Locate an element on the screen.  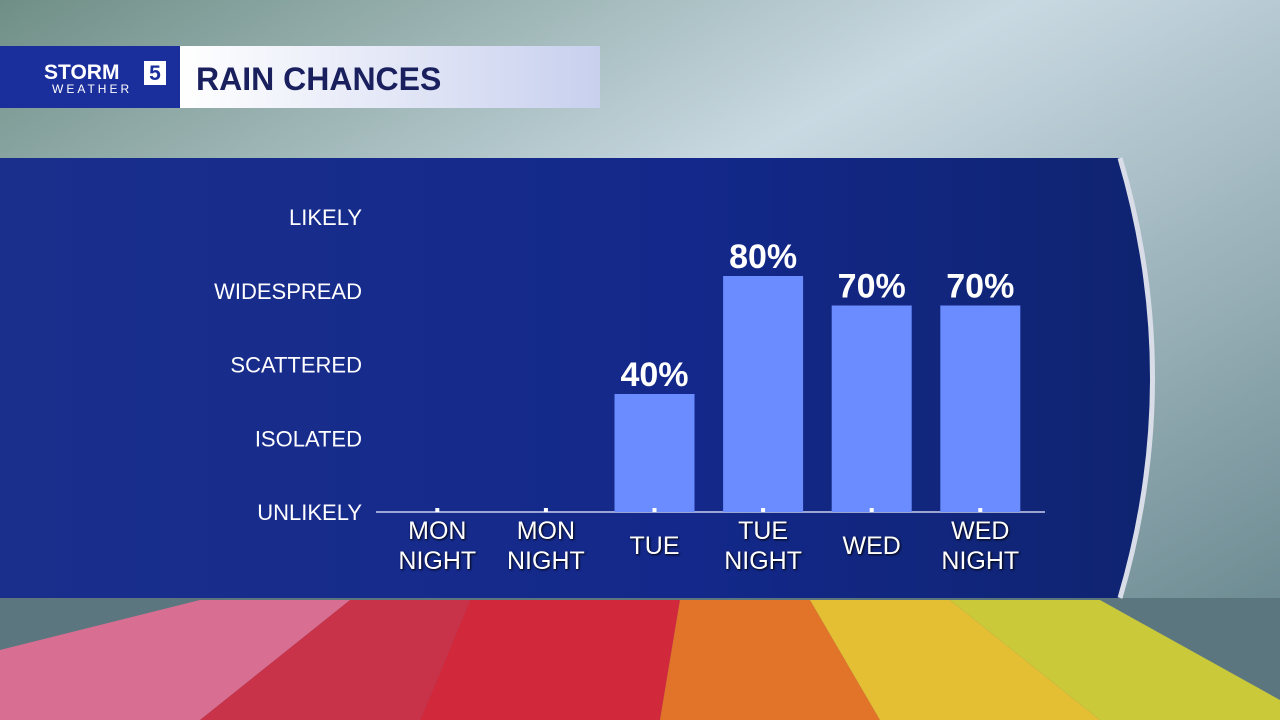
title-bar is located at coordinates (390, 77).